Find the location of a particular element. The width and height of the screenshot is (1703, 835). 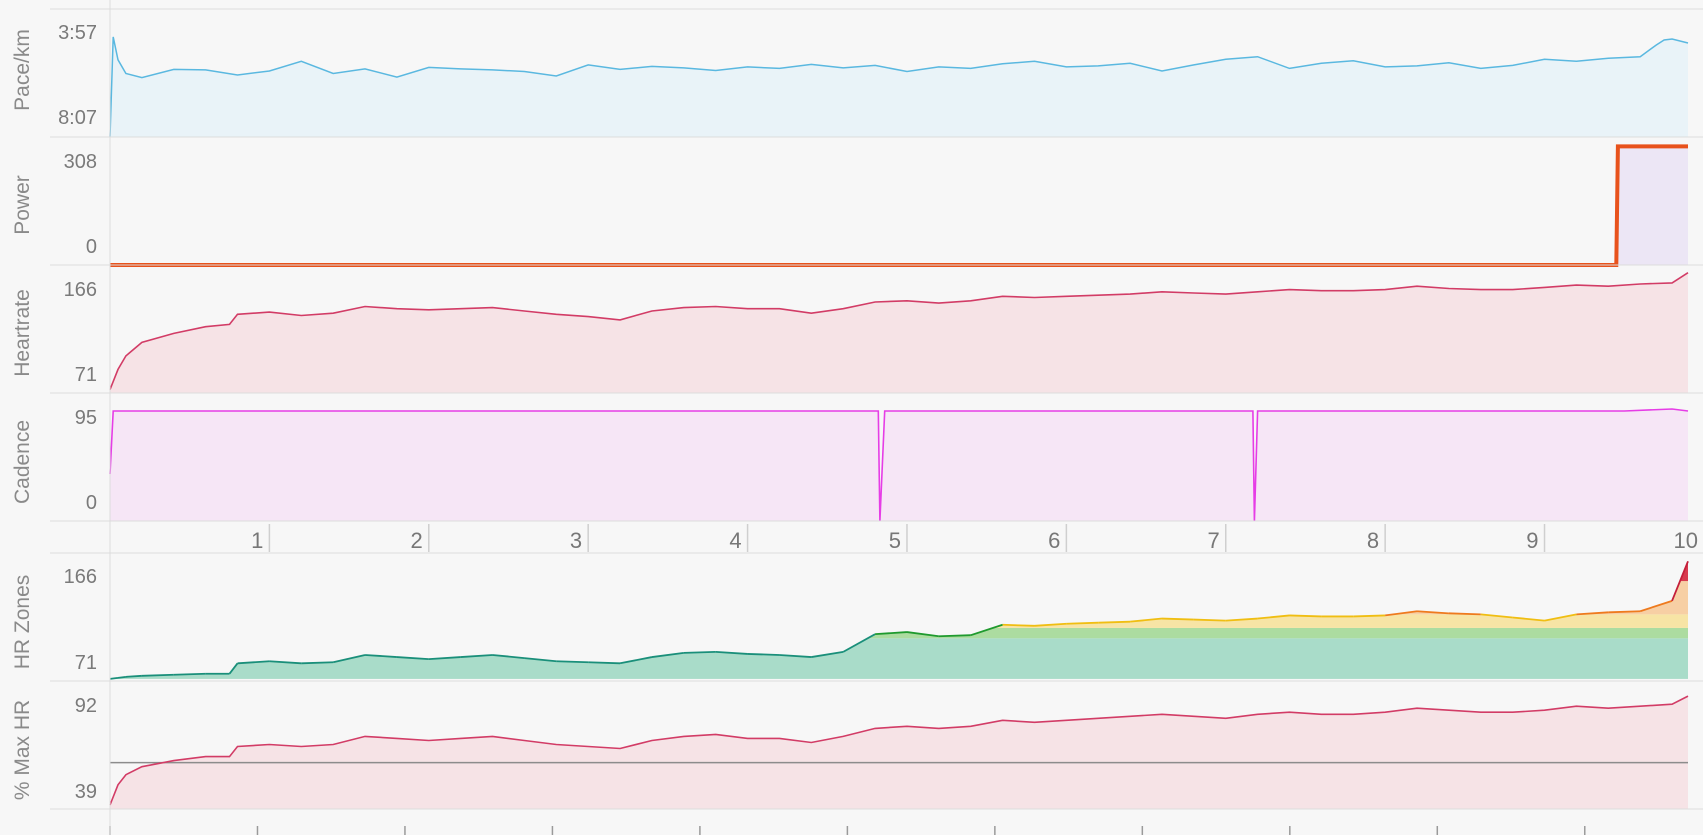

distance-axis: 1 2 3 4 5 6 7 8 9 10 is located at coordinates (974, 538).